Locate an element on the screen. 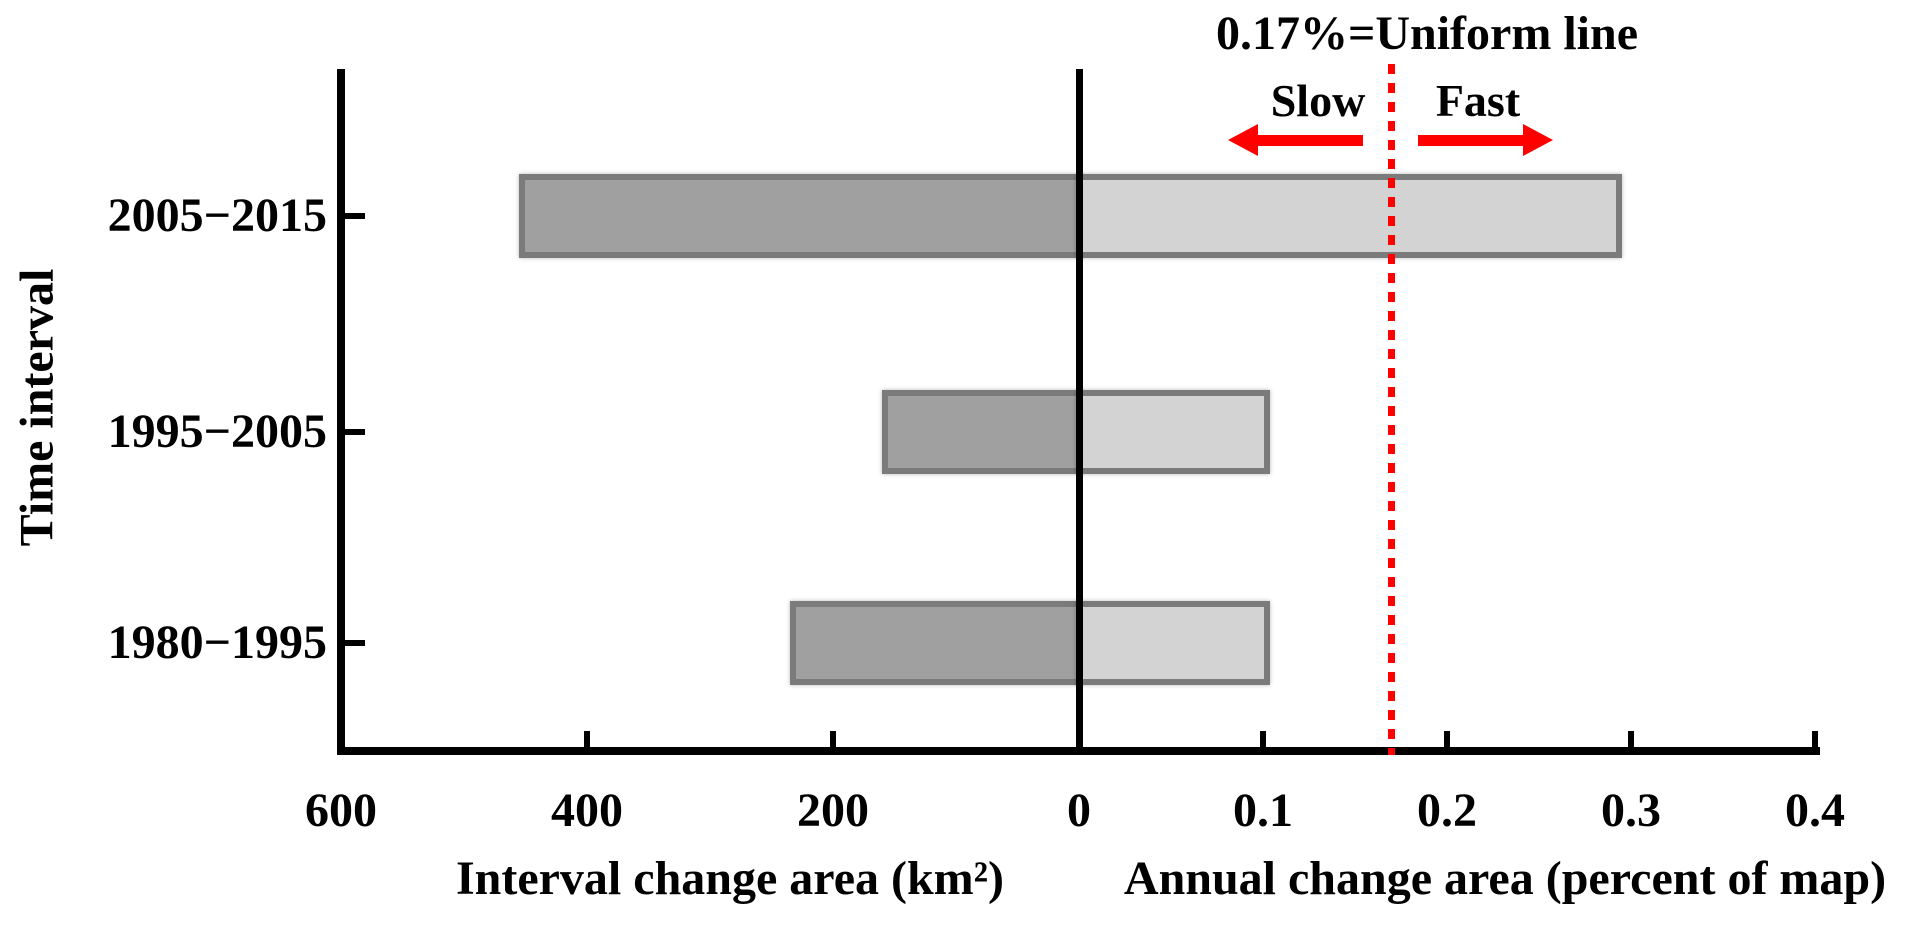 Image resolution: width=1912 pixels, height=939 pixels. x-tick-label: 0.1 is located at coordinates (1263, 810).